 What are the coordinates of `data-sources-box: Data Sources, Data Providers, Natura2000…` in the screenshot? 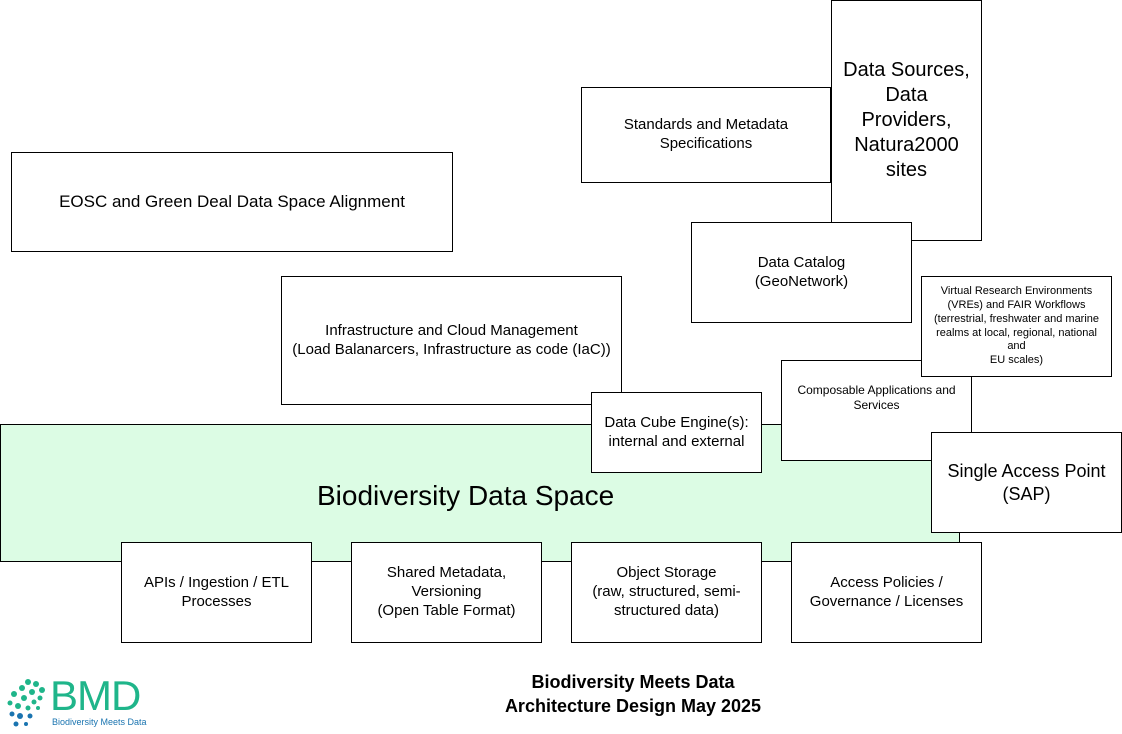 It's located at (906, 120).